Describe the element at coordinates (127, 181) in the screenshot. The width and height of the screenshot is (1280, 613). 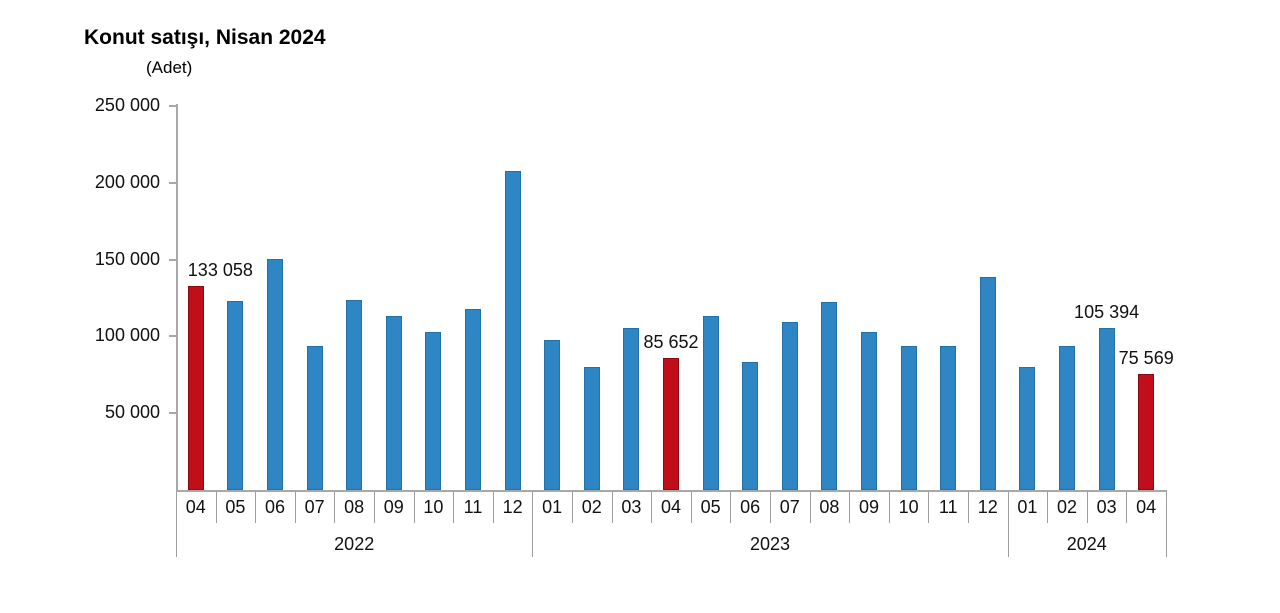
I see `y-axis-label: 200 000` at that location.